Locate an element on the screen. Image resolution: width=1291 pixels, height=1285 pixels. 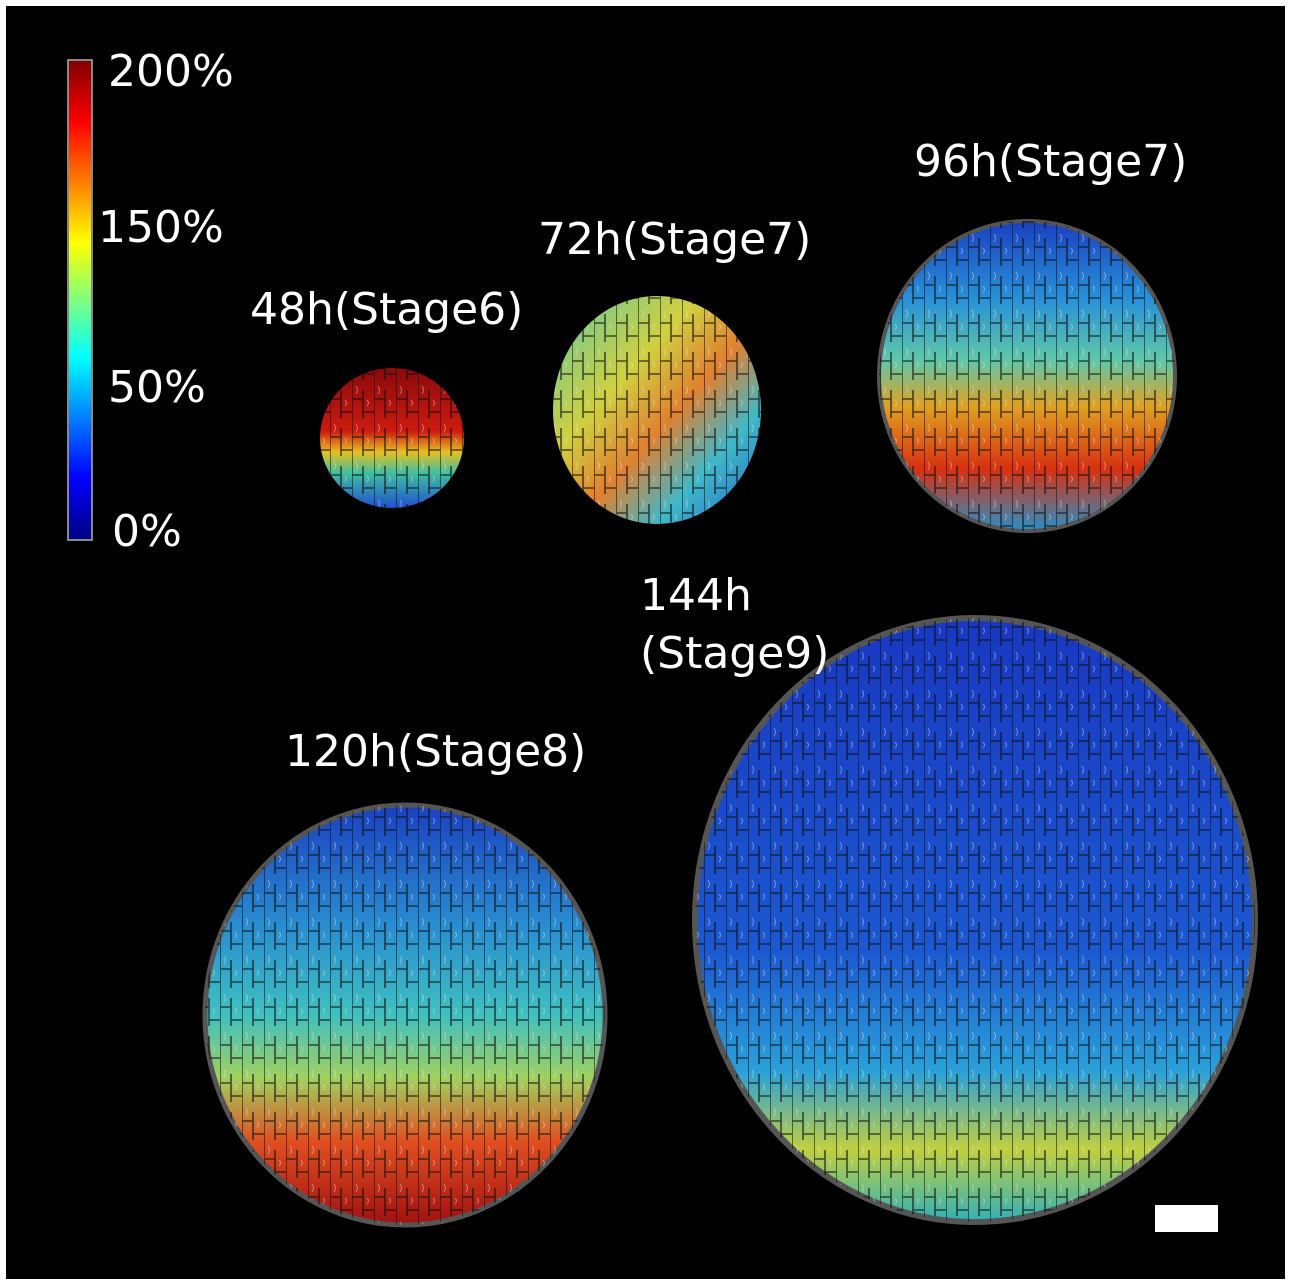
stage-label: 144h is located at coordinates (696, 595).